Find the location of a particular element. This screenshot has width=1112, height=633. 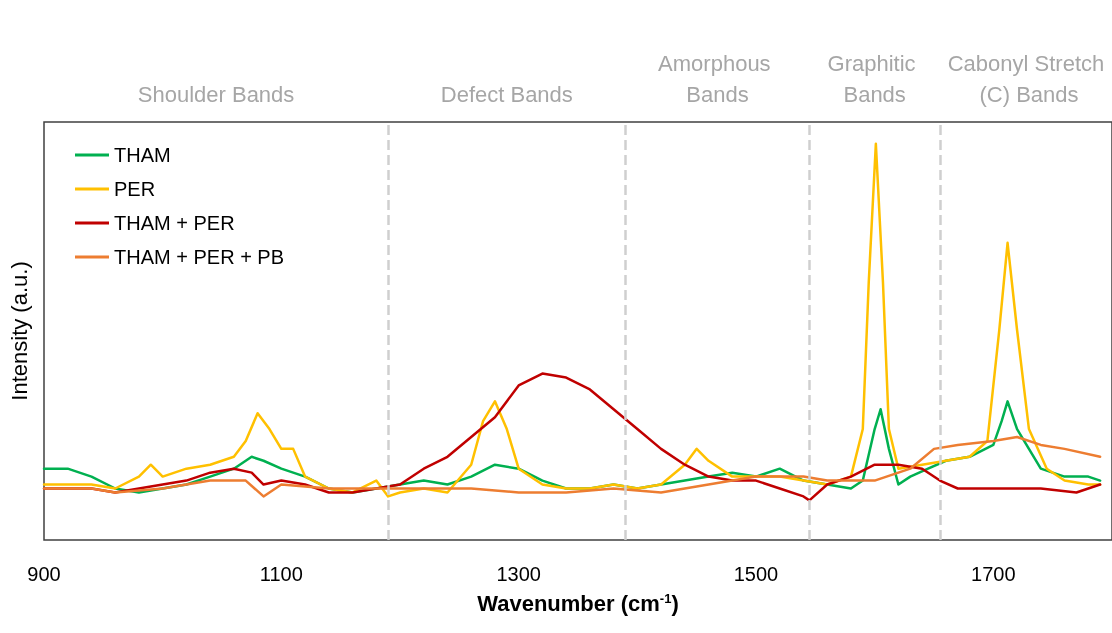

text: Shoulder Bands is located at coordinates (216, 94).